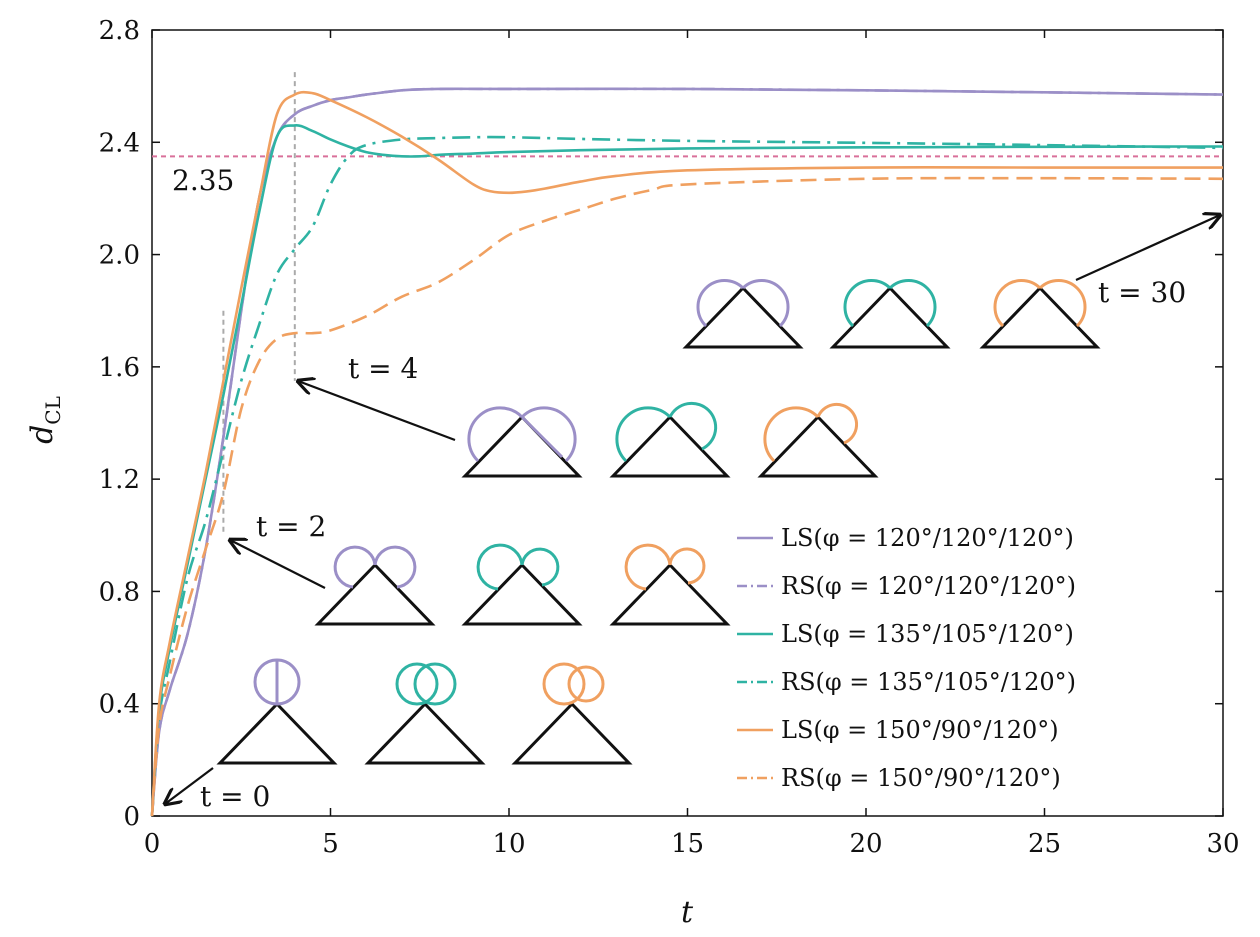 Image resolution: width=1260 pixels, height=937 pixels. What do you see at coordinates (330, 844) in the screenshot?
I see `x-tick-label: 5` at bounding box center [330, 844].